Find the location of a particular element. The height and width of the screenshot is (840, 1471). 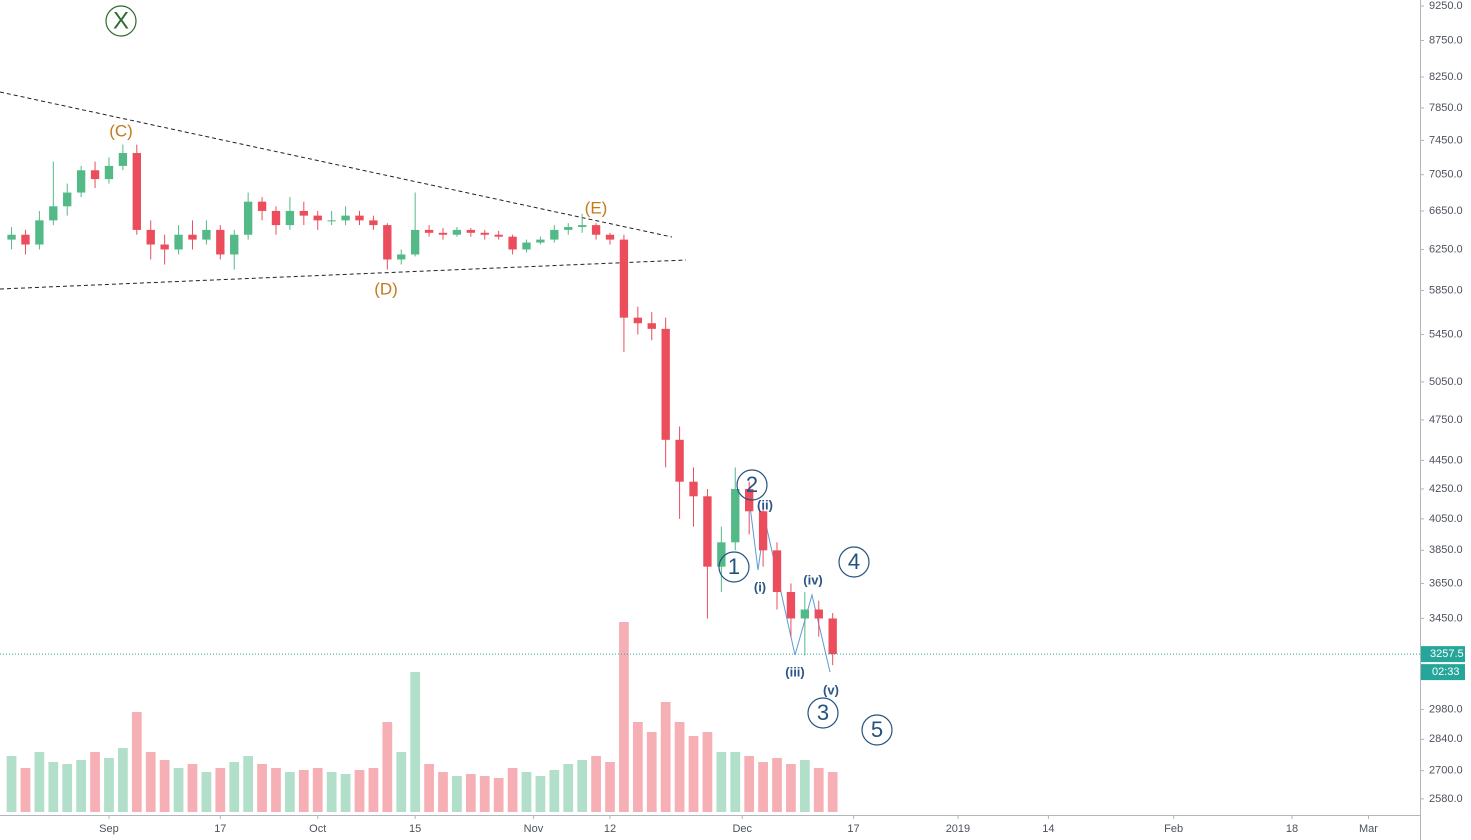

x-tick-label: Dec is located at coordinates (742, 829).